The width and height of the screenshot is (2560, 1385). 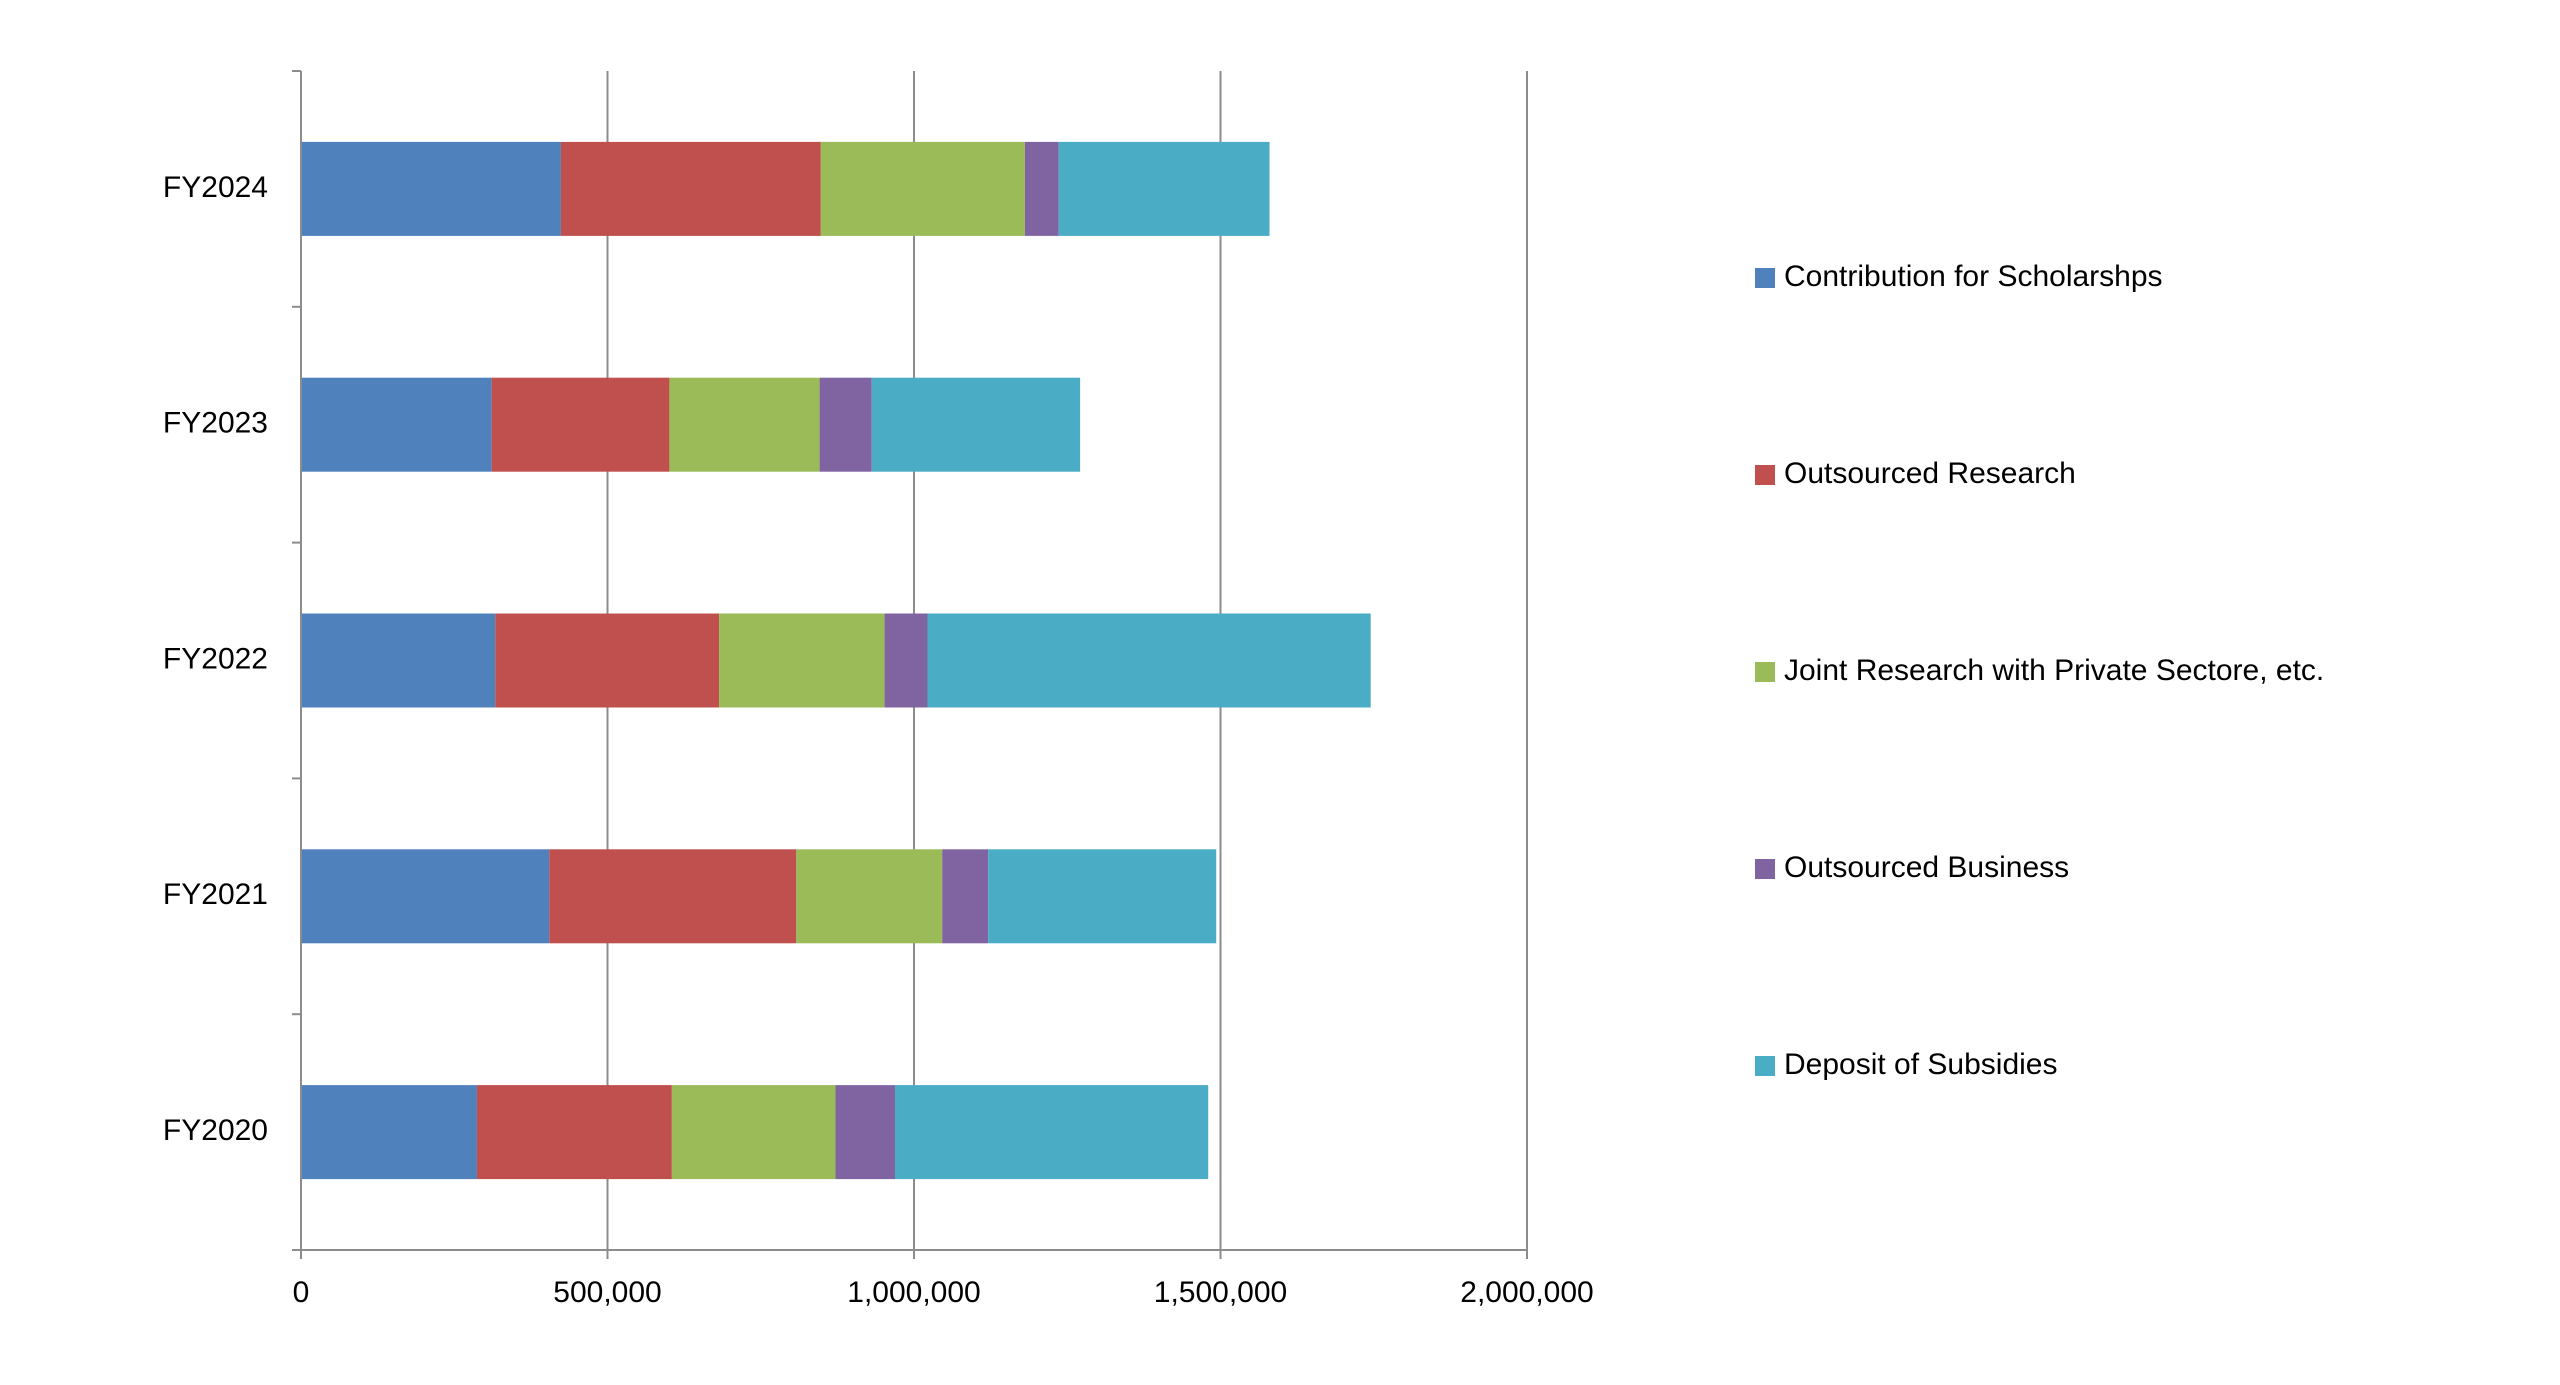 I want to click on category-label: FY2023, so click(x=215, y=423).